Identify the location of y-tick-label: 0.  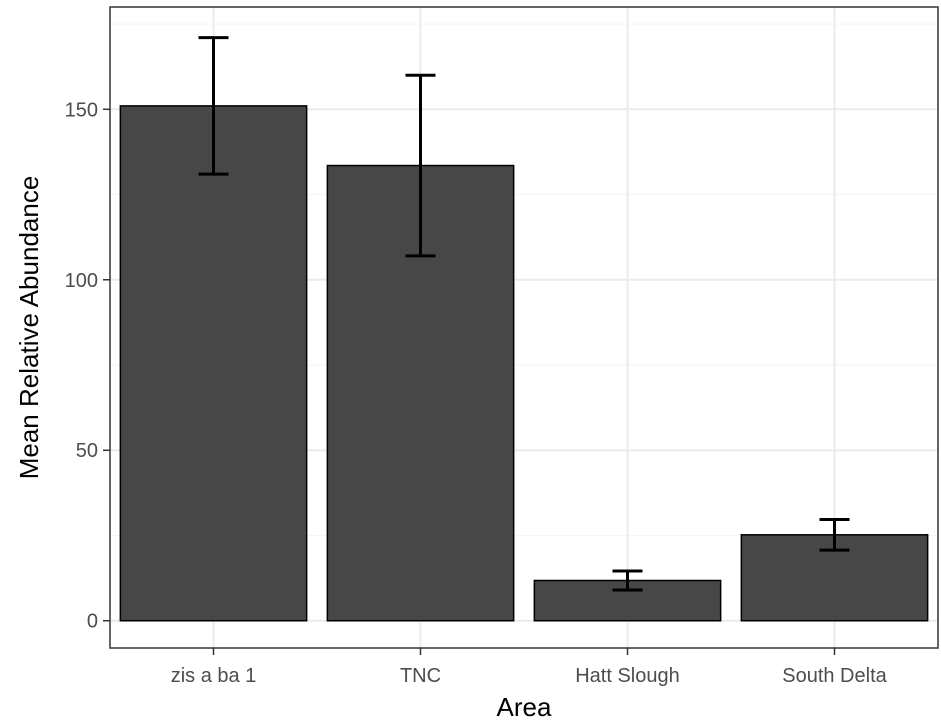
(92, 622).